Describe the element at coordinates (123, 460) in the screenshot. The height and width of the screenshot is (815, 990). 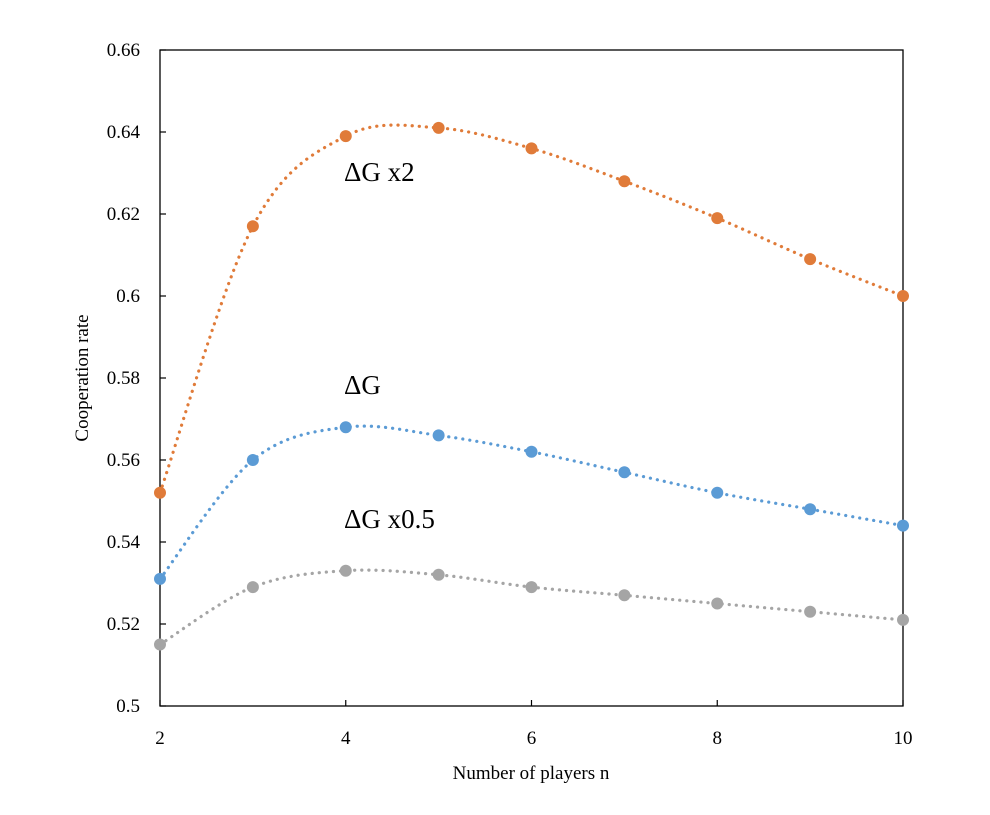
I see `y-tick-label: 0.56` at that location.